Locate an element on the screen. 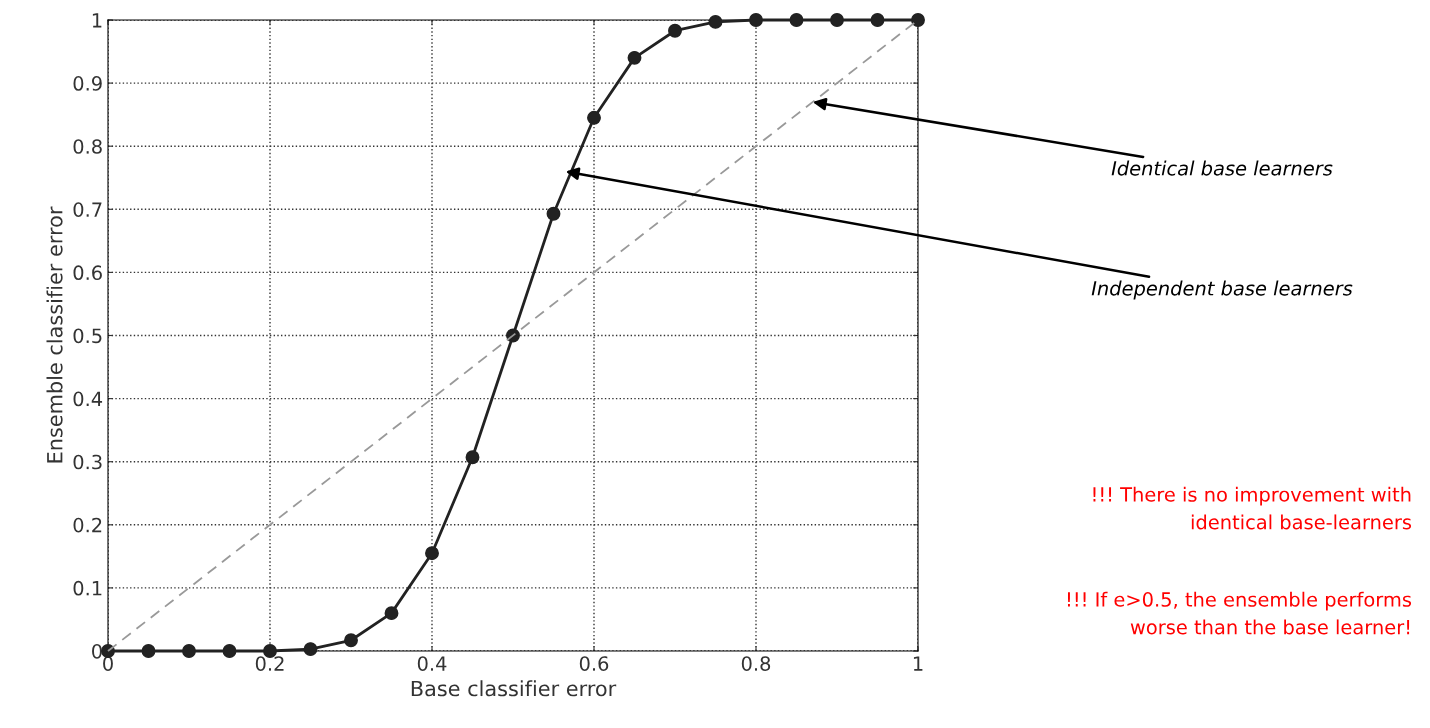 The height and width of the screenshot is (728, 1430). y-tick-label: 0.5 is located at coordinates (87, 336).